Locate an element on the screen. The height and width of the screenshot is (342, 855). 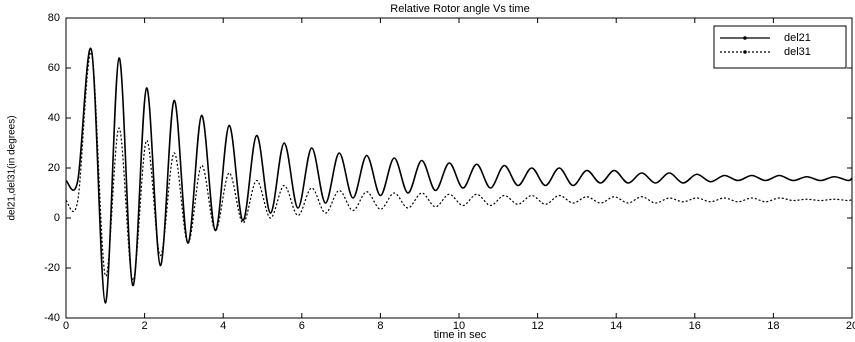
x-tick-label: 8 is located at coordinates (380, 326).